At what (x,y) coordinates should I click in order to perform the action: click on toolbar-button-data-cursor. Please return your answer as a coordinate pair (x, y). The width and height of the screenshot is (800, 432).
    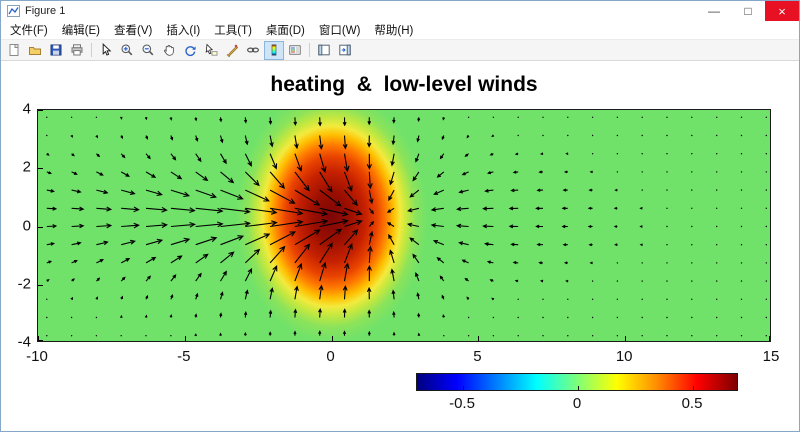
    Looking at the image, I should click on (211, 50).